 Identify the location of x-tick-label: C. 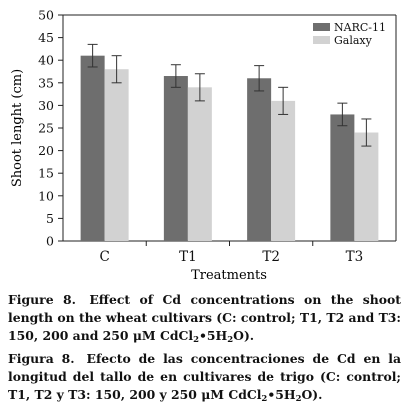
(104, 257).